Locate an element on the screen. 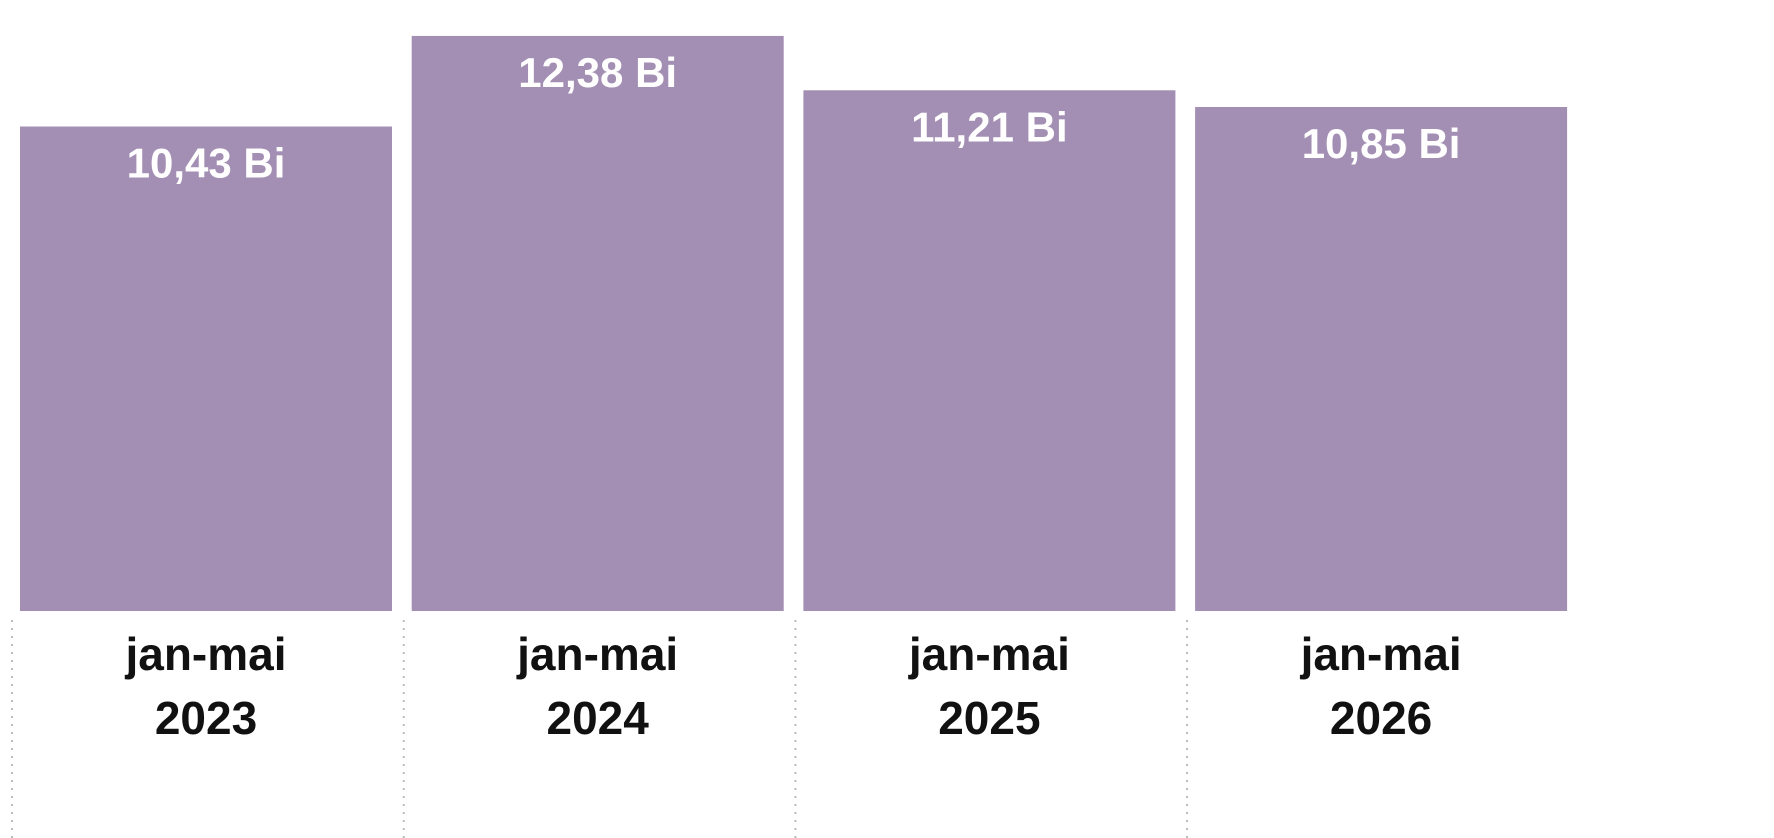 Image resolution: width=1774 pixels, height=838 pixels. x-tick-label: jan-mai 2024 is located at coordinates (598, 686).